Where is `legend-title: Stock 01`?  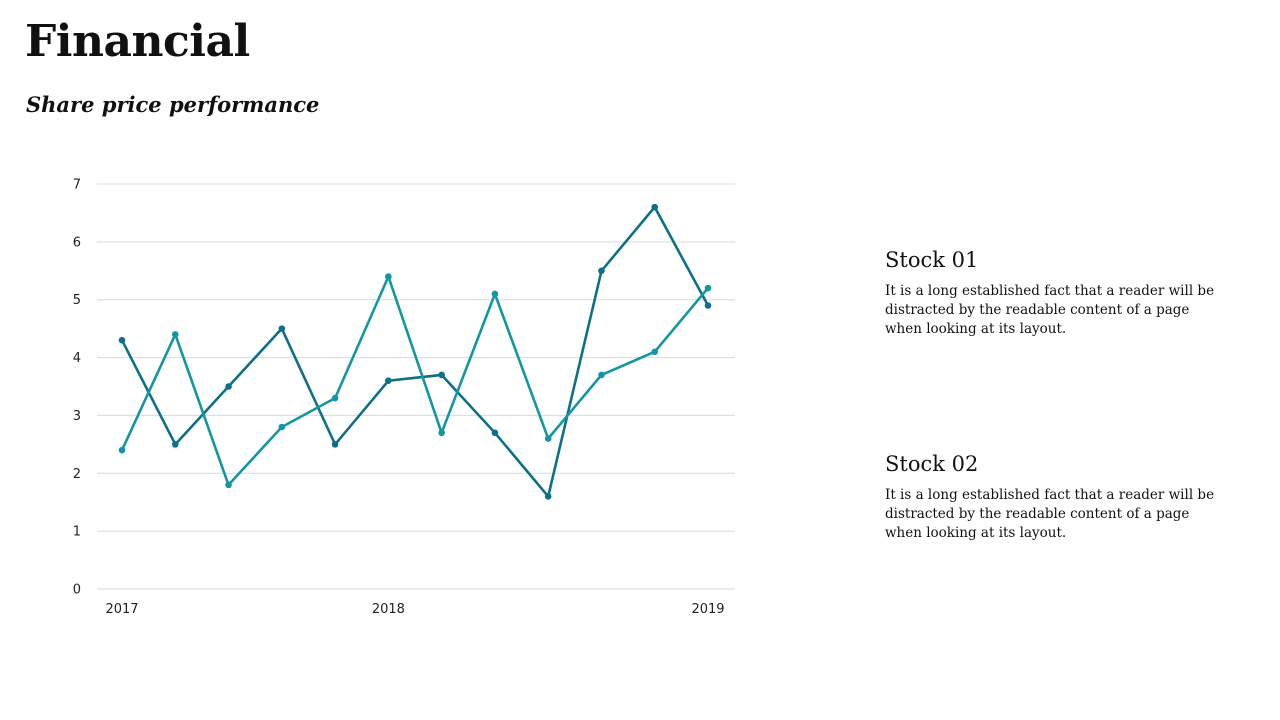 legend-title: Stock 01 is located at coordinates (932, 260).